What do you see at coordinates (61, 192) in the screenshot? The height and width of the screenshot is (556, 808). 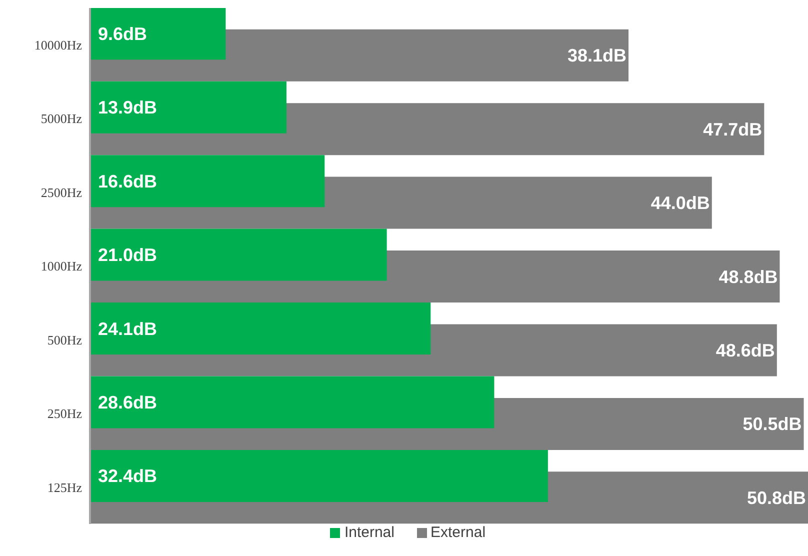 I see `y-tick-label: 2500Hz` at bounding box center [61, 192].